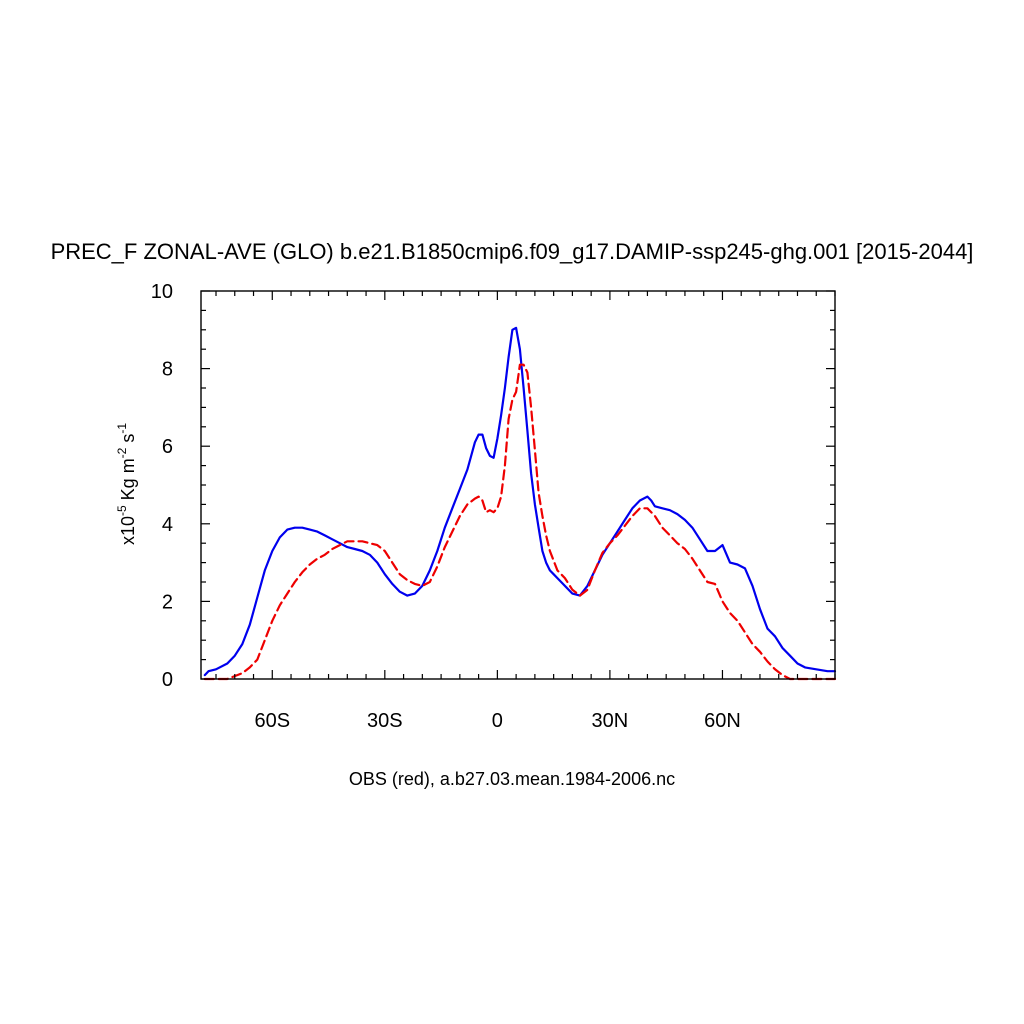 This screenshot has width=1024, height=1024. I want to click on y-label-exponent-3: -1, so click(122, 428).